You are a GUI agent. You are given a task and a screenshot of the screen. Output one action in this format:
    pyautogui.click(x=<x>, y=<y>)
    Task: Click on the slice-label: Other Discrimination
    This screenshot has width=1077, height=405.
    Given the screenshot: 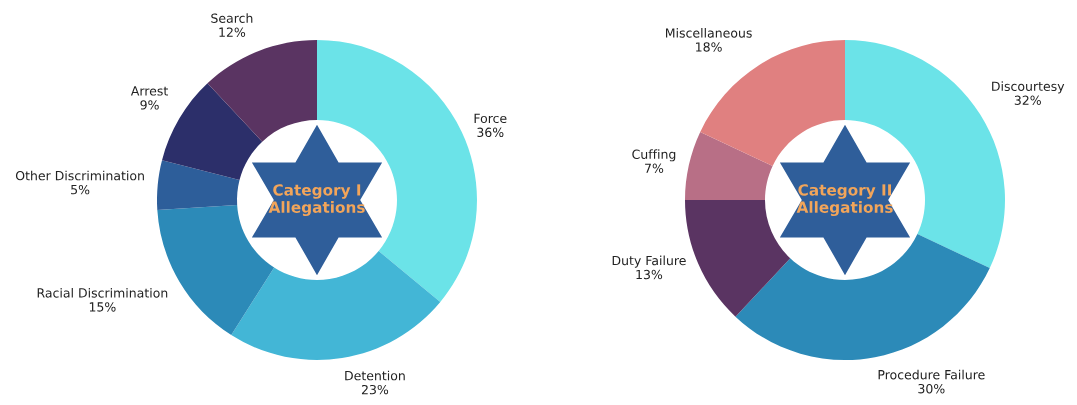 What is the action you would take?
    pyautogui.click(x=79, y=175)
    